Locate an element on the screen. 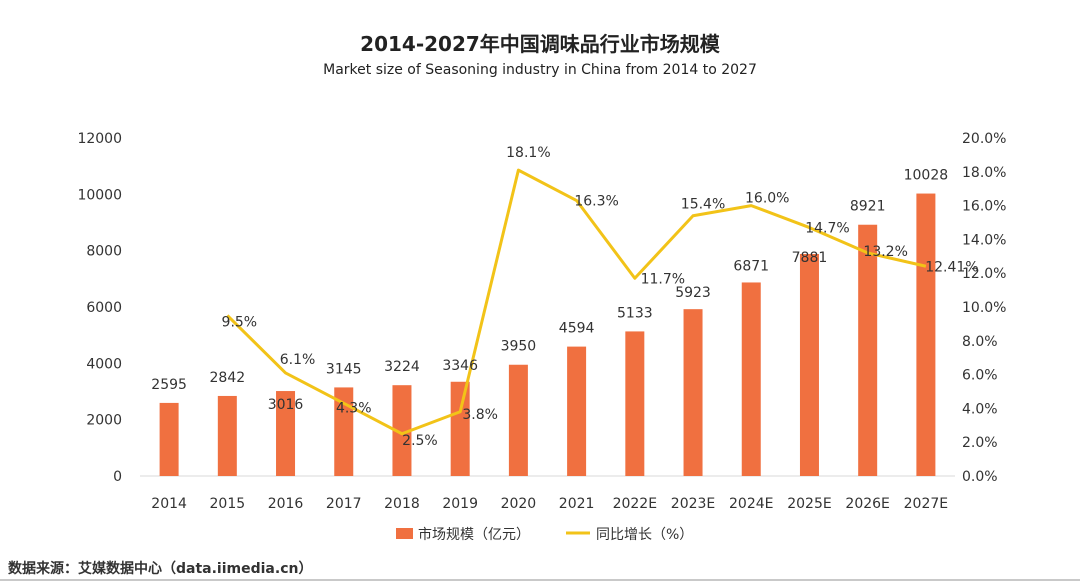  bar-data-label: 6871 is located at coordinates (751, 266).